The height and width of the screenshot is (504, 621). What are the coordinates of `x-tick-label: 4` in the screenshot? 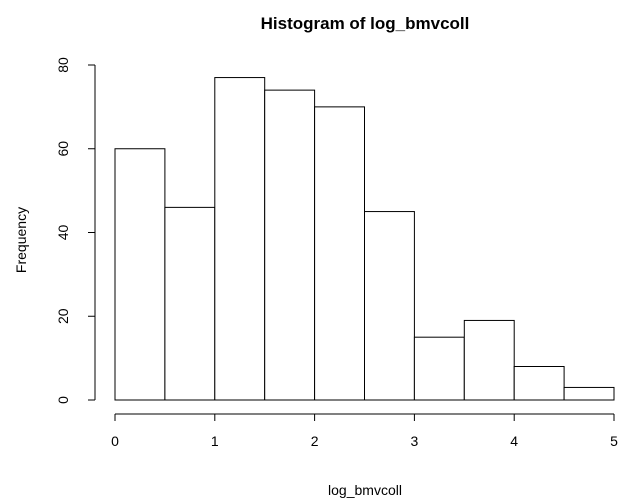 It's located at (514, 441).